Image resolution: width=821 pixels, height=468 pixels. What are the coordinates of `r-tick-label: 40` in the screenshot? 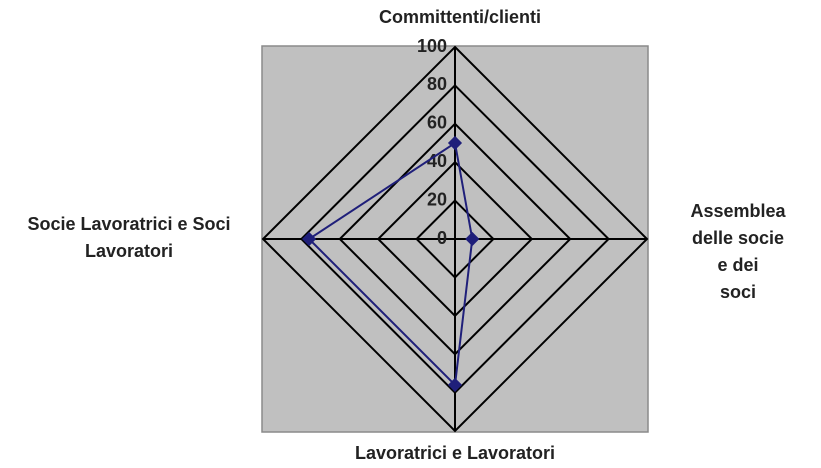 It's located at (437, 161).